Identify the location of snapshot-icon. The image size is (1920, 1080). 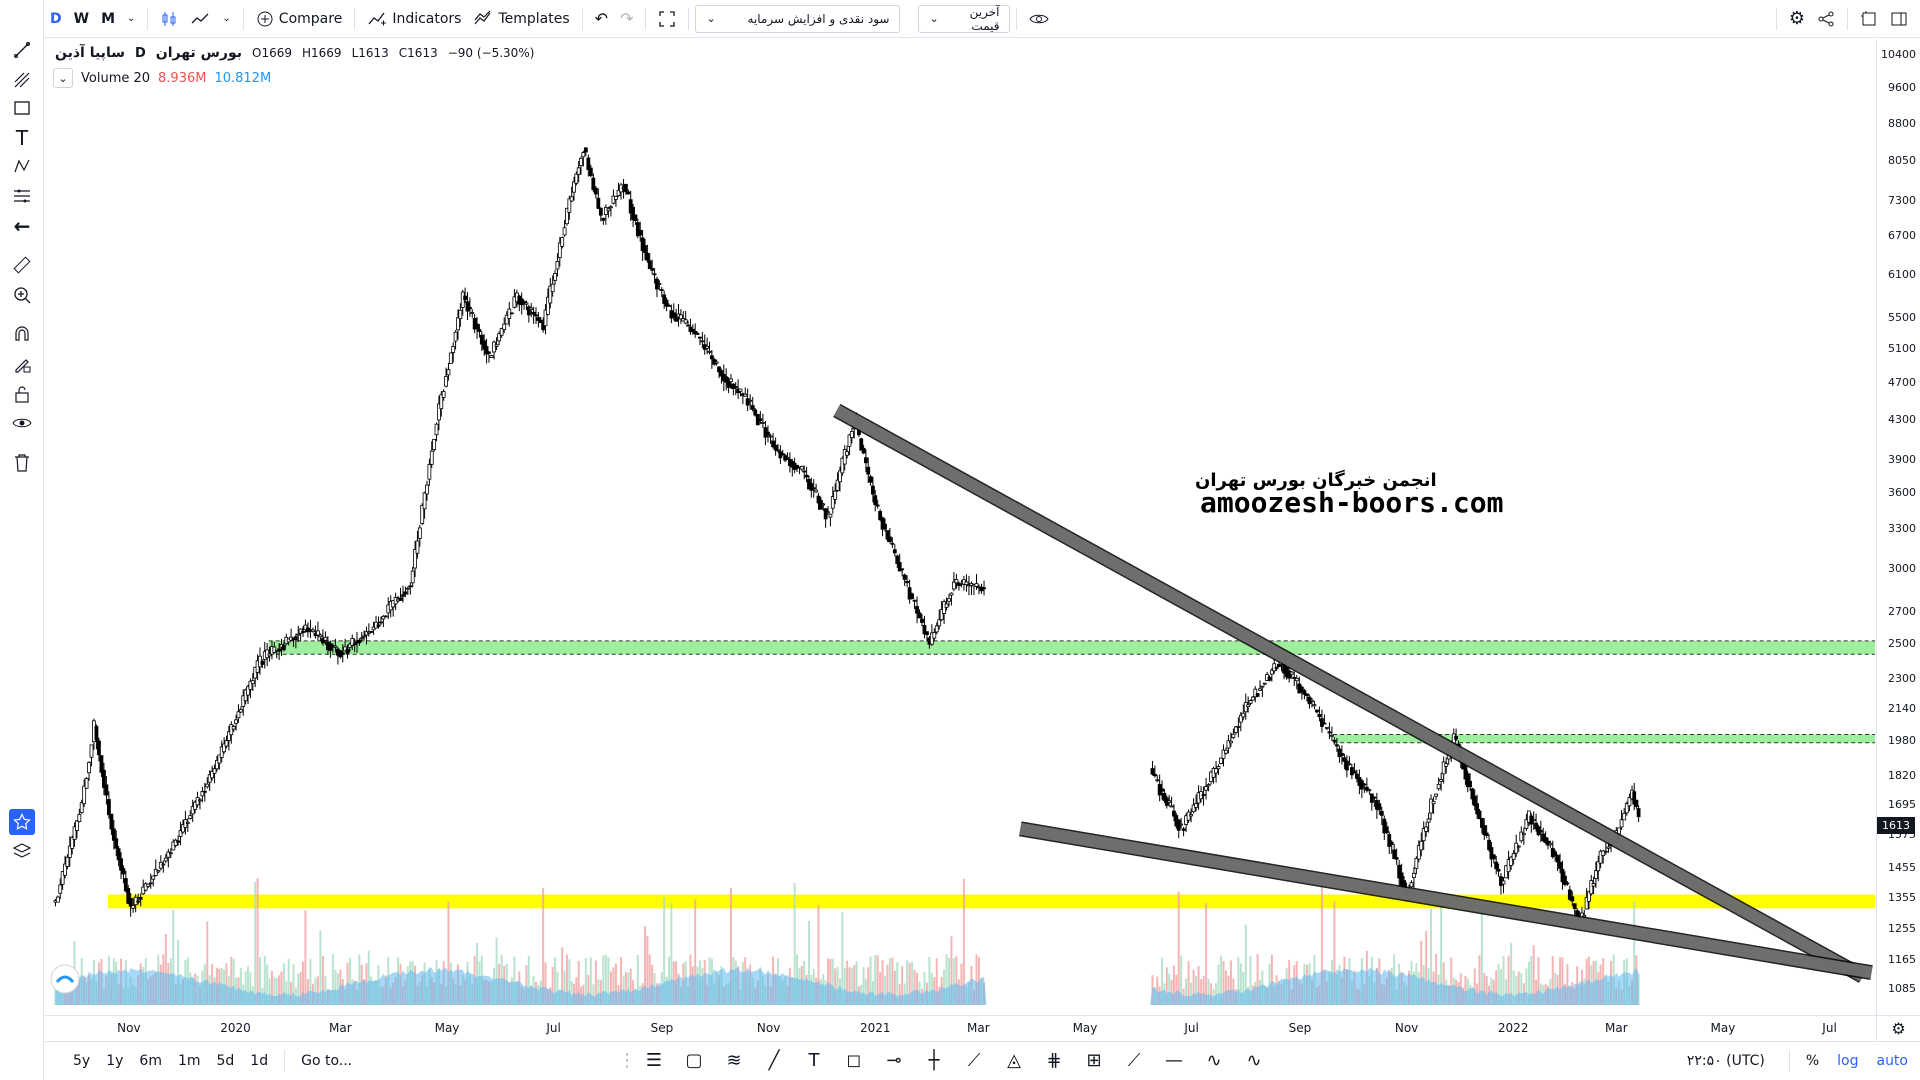
(1869, 19).